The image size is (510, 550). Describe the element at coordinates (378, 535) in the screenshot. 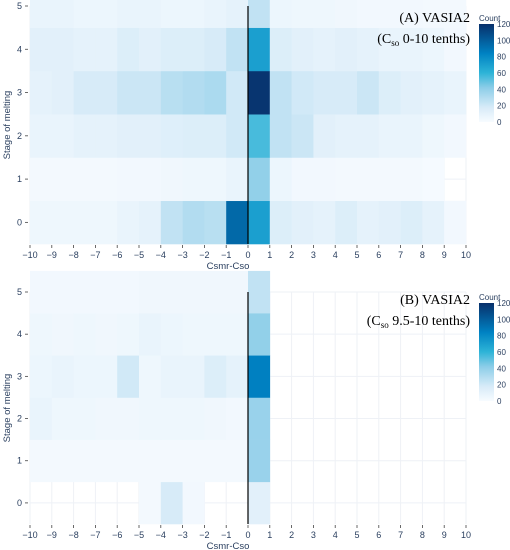

I see `x-tick-label: 6` at that location.